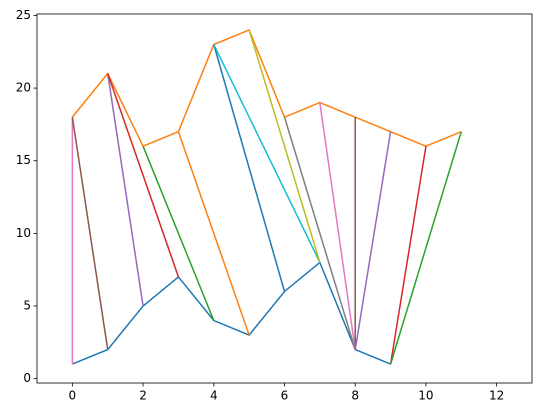 This screenshot has width=543, height=416. I want to click on x-tick-label: 2, so click(143, 396).